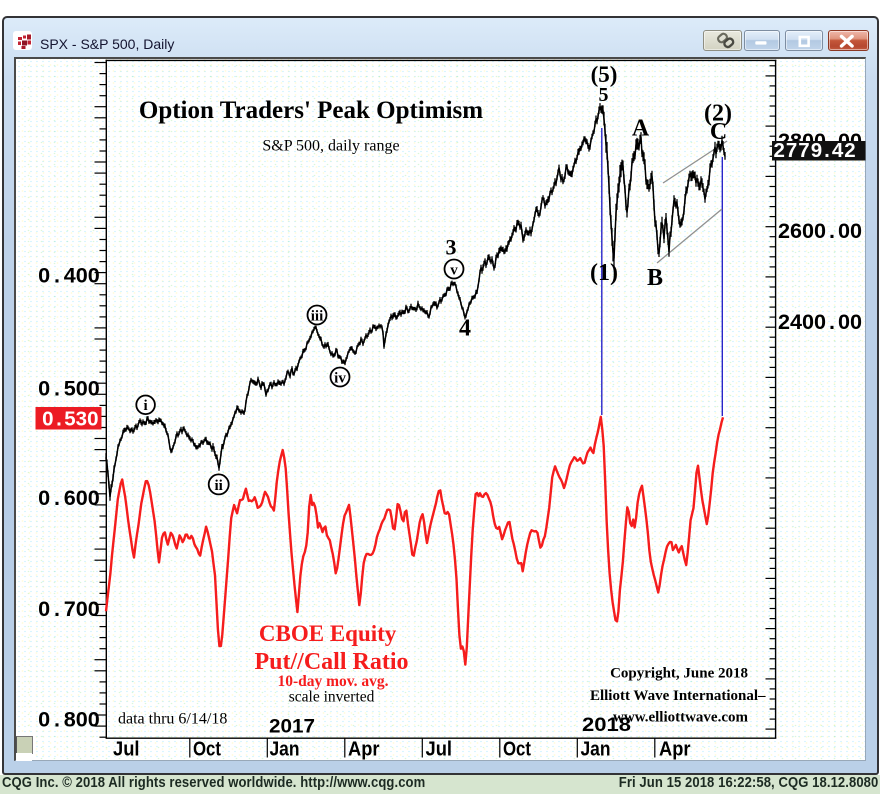 The width and height of the screenshot is (886, 800). Describe the element at coordinates (451, 247) in the screenshot. I see `svg-text: 3` at that location.